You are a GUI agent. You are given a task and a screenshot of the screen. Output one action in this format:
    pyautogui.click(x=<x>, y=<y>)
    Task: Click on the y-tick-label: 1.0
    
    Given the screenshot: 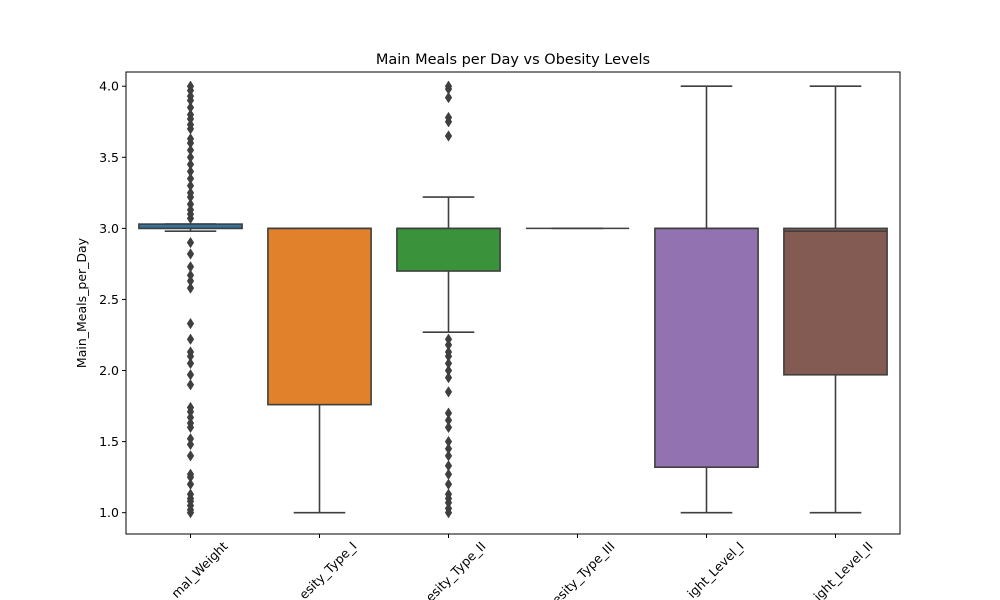 What is the action you would take?
    pyautogui.click(x=109, y=512)
    